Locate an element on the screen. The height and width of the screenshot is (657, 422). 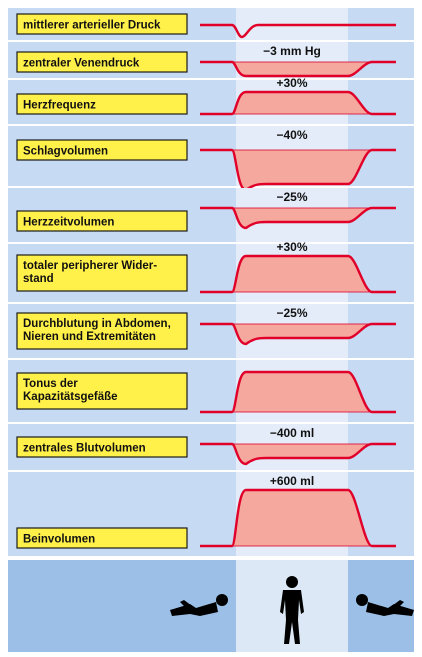
label-text: stand is located at coordinates (38, 279).